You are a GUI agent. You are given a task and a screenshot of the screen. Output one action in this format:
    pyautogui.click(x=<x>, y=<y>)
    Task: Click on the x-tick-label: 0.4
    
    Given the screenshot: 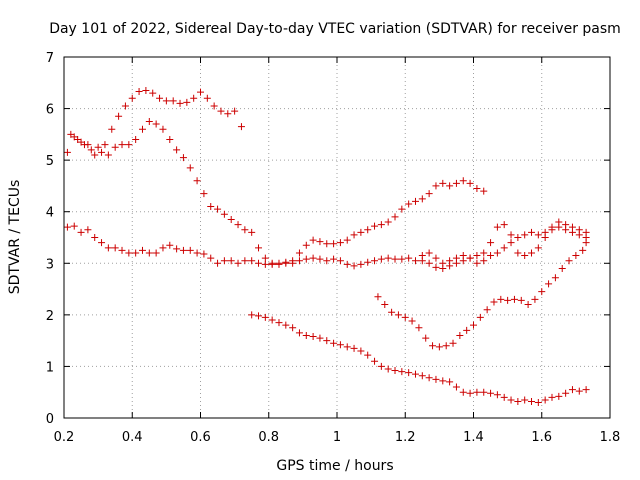 What is the action you would take?
    pyautogui.click(x=132, y=437)
    